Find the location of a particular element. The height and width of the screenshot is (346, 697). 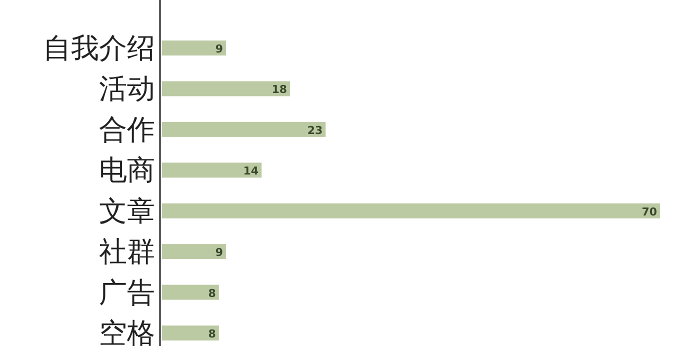

data-label: 18 is located at coordinates (280, 89).